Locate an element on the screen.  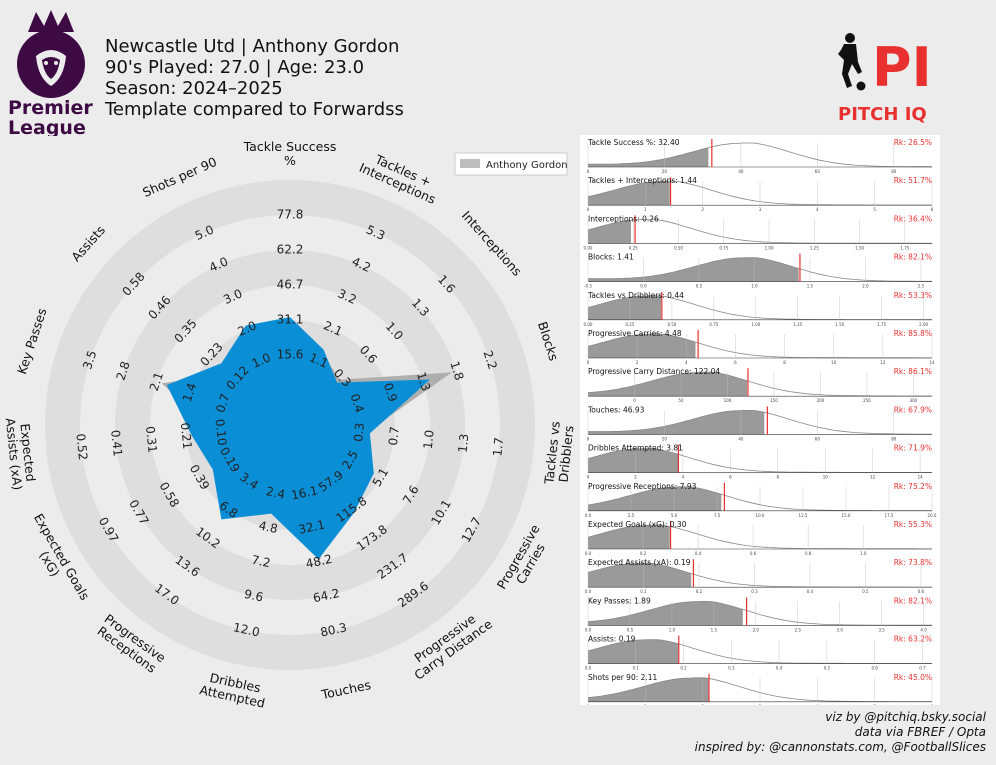
radar-metric-label-line: Dribblers is located at coordinates (566, 454).